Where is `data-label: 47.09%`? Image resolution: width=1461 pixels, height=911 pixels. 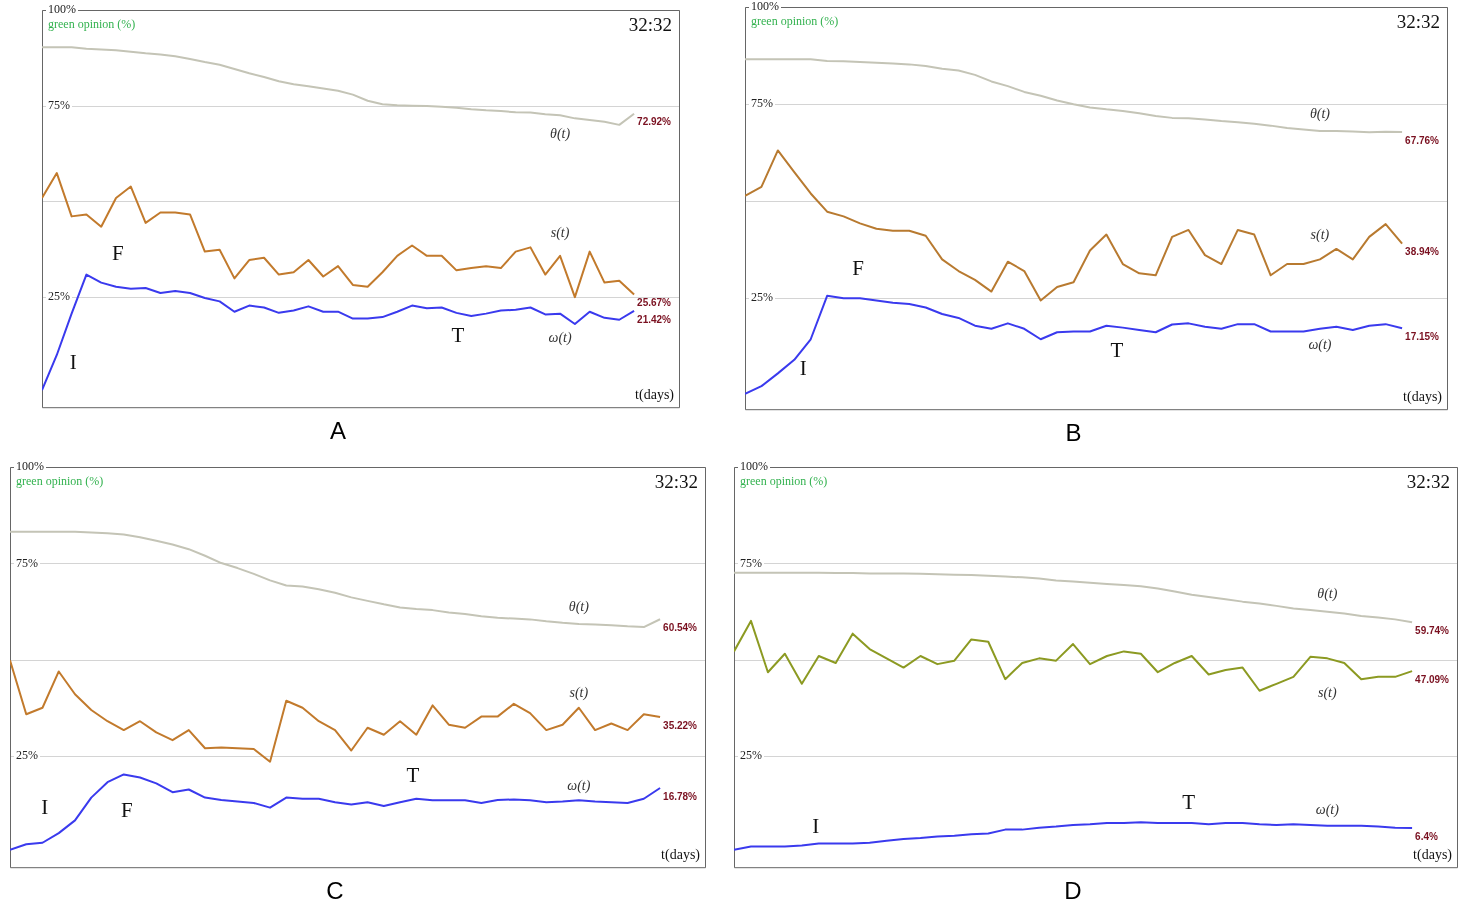 data-label: 47.09% is located at coordinates (1432, 679).